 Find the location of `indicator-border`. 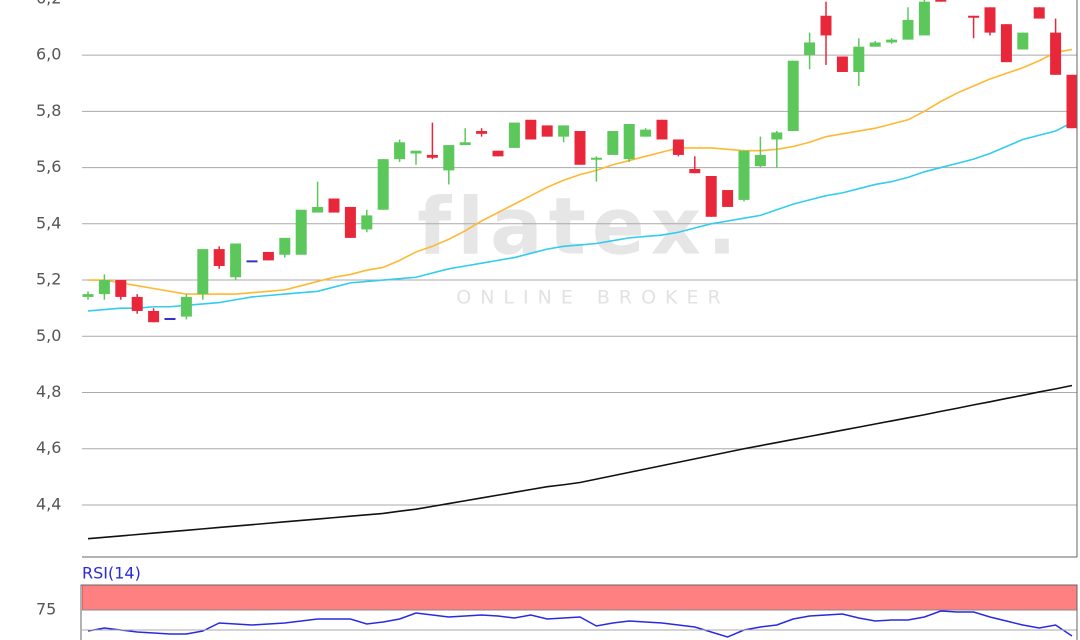

indicator-border is located at coordinates (579, 612).